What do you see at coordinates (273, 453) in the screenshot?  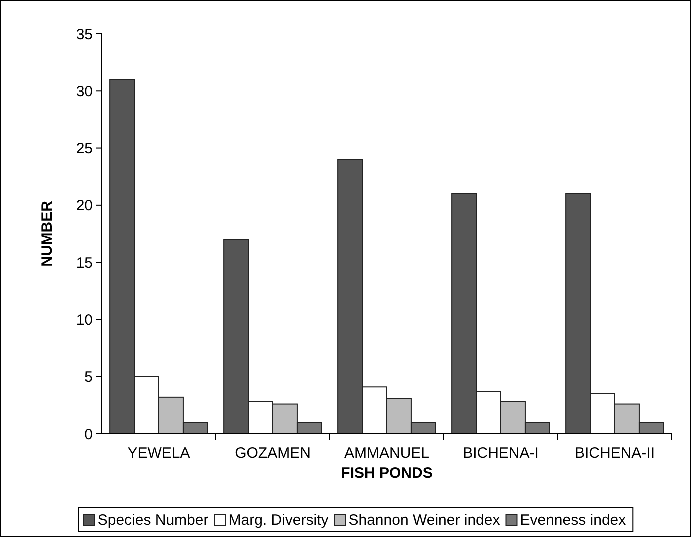 I see `x-tick-label: GOZAMEN` at bounding box center [273, 453].